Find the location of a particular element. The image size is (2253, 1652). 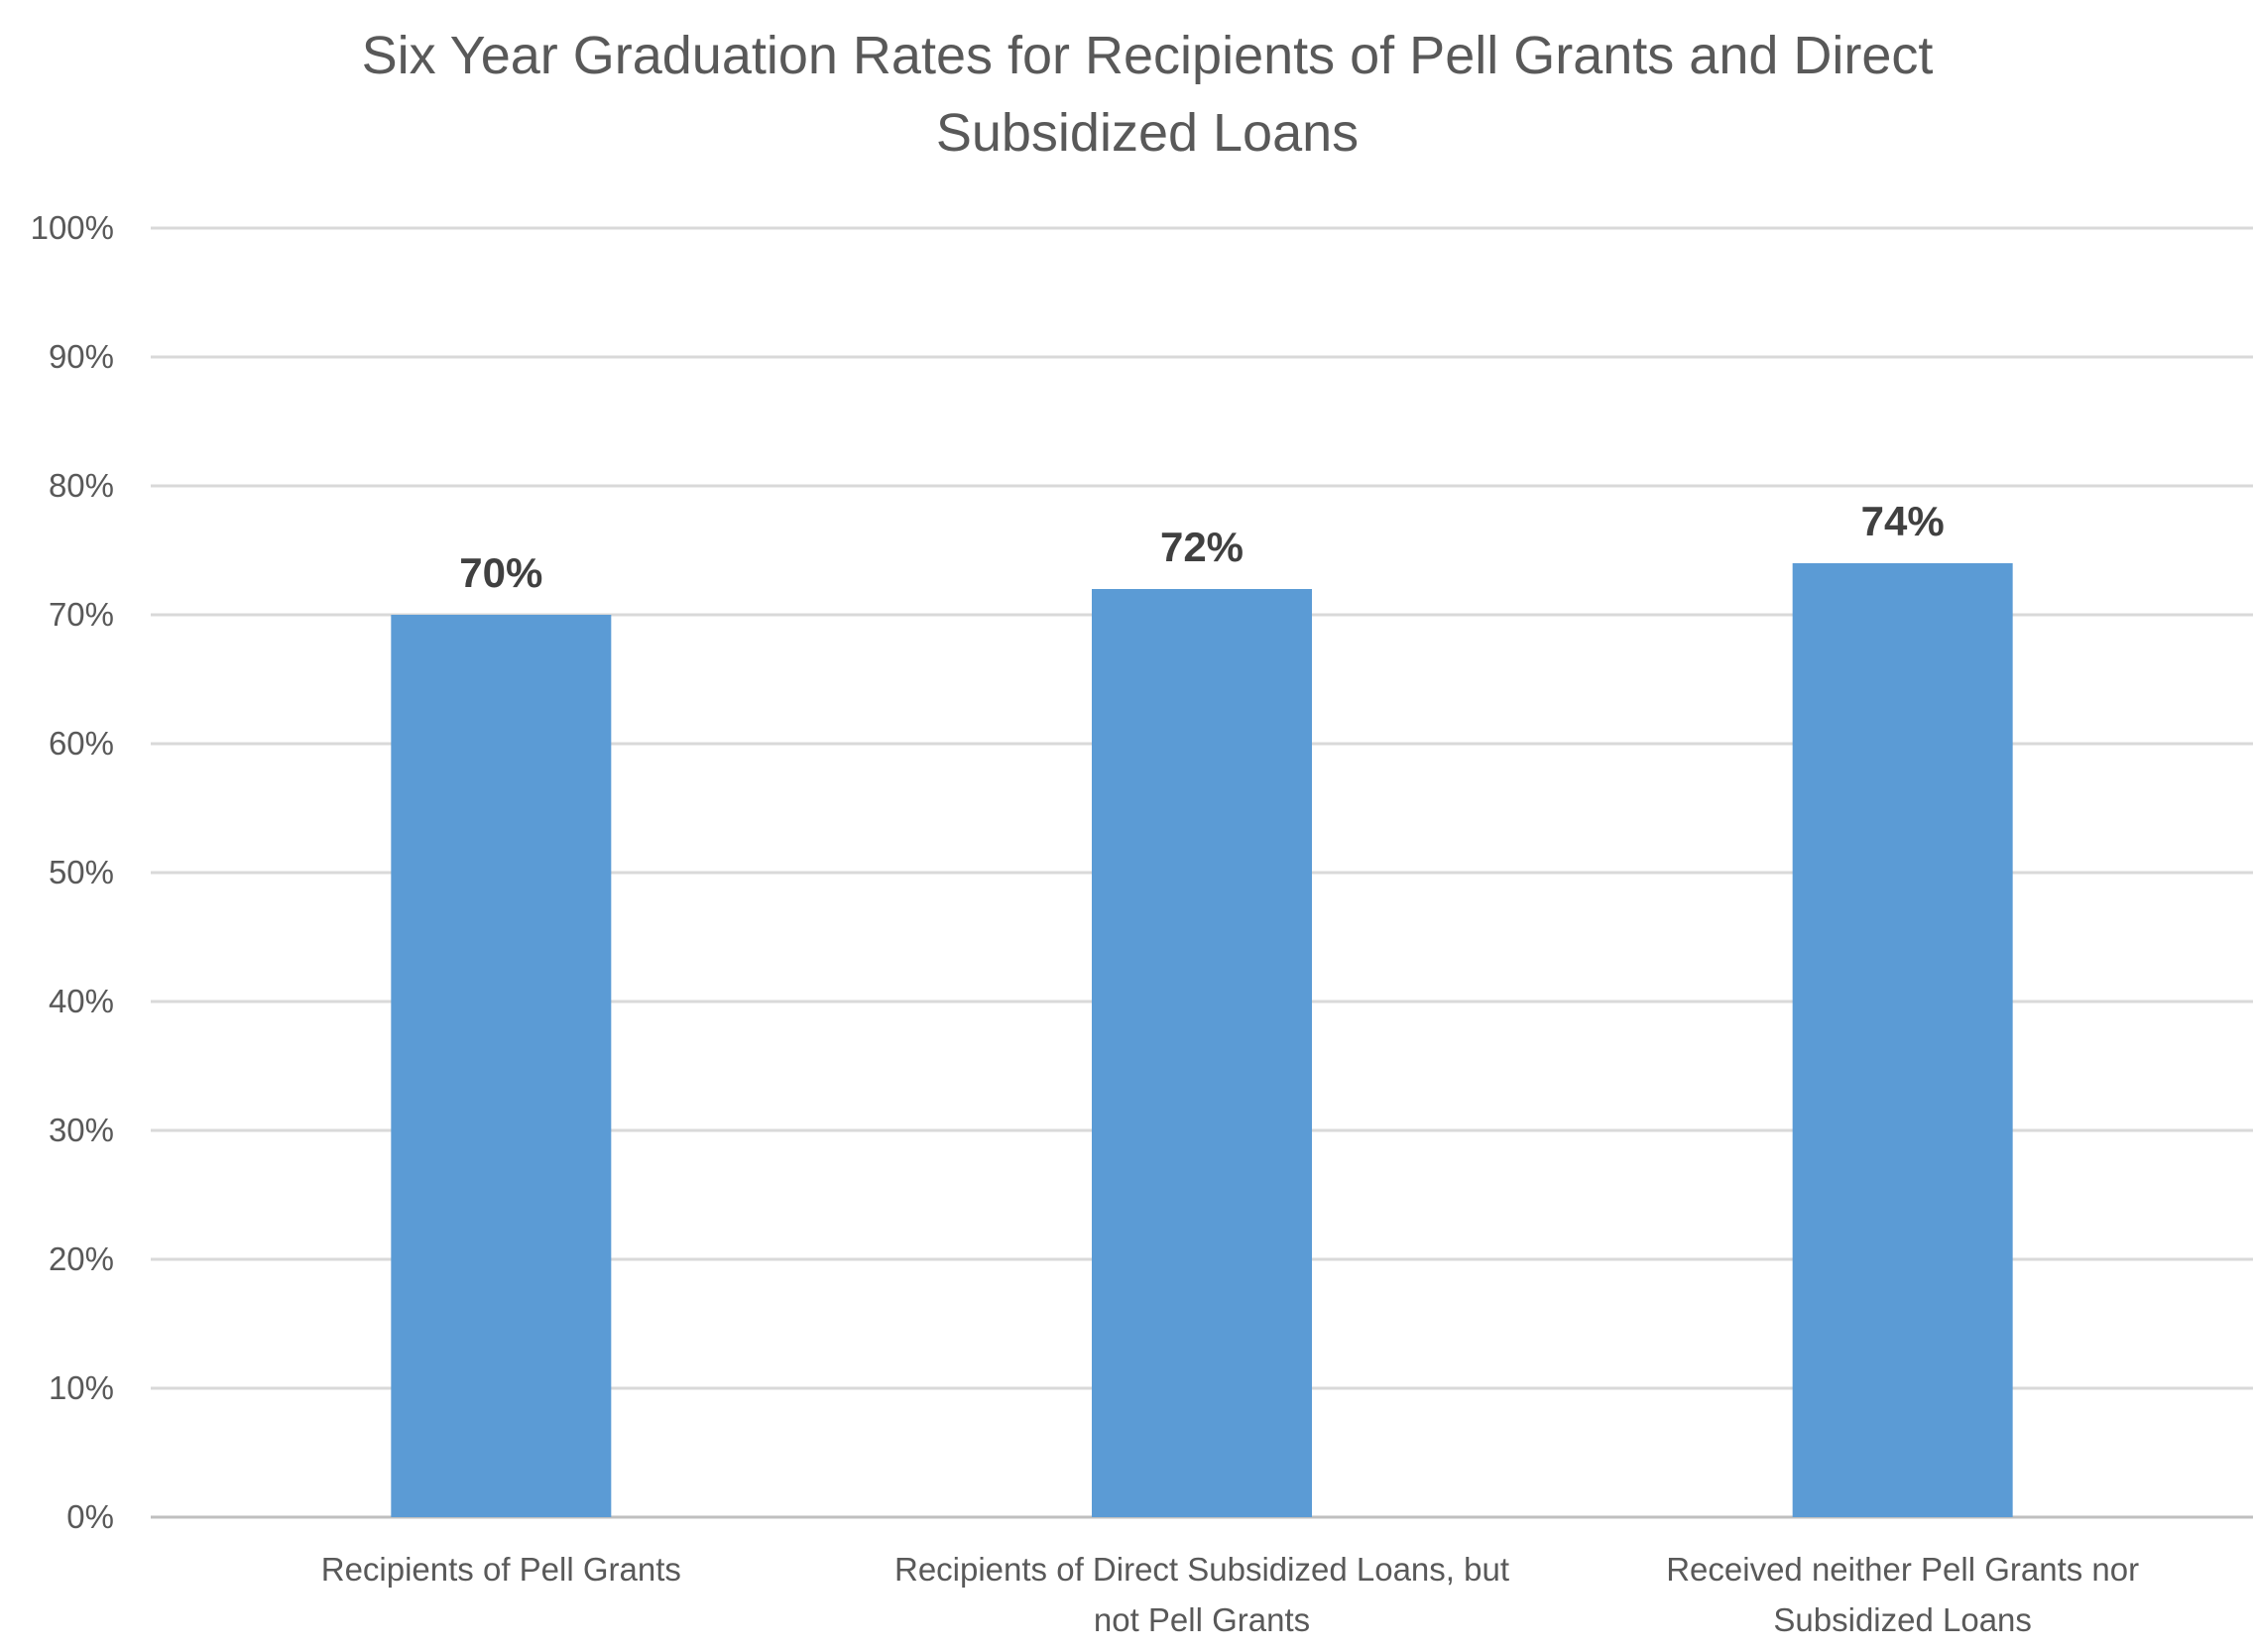

y-tick-label: 80% is located at coordinates (81, 485).